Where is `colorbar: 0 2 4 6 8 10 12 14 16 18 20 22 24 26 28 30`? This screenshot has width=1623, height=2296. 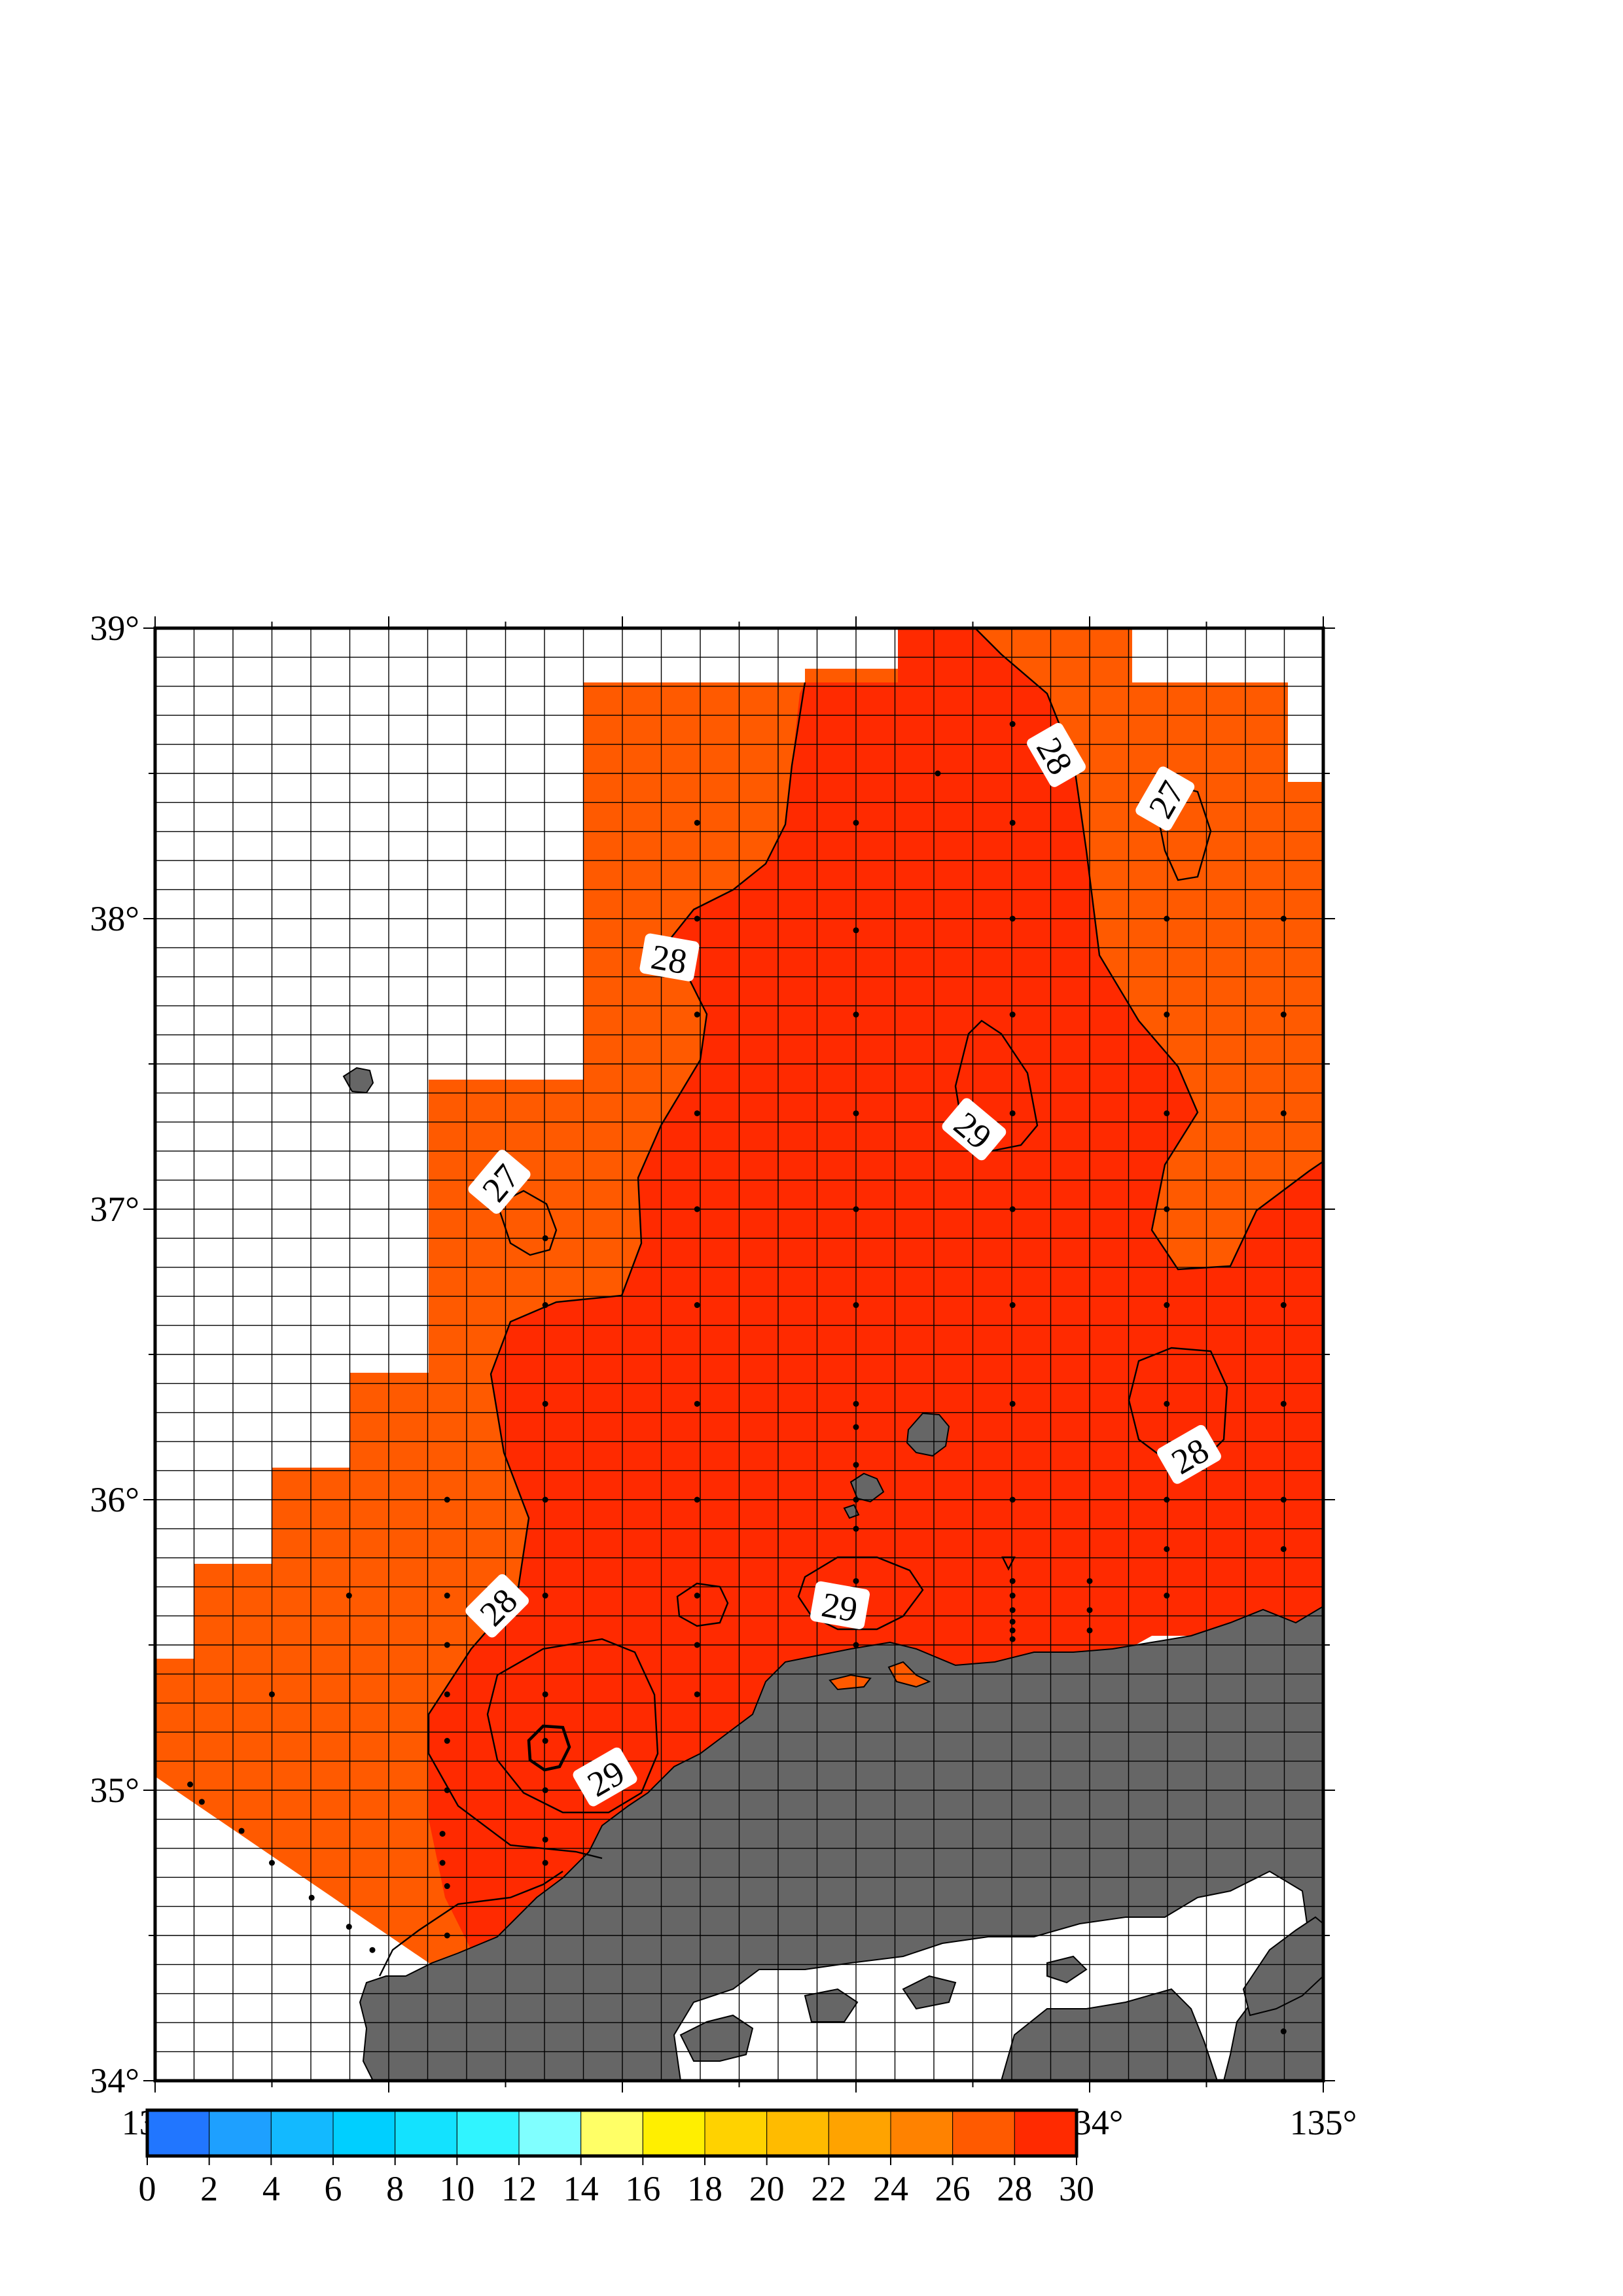
colorbar: 0 2 4 6 8 10 12 14 16 18 20 22 24 26 28 30 is located at coordinates (616, 2158).